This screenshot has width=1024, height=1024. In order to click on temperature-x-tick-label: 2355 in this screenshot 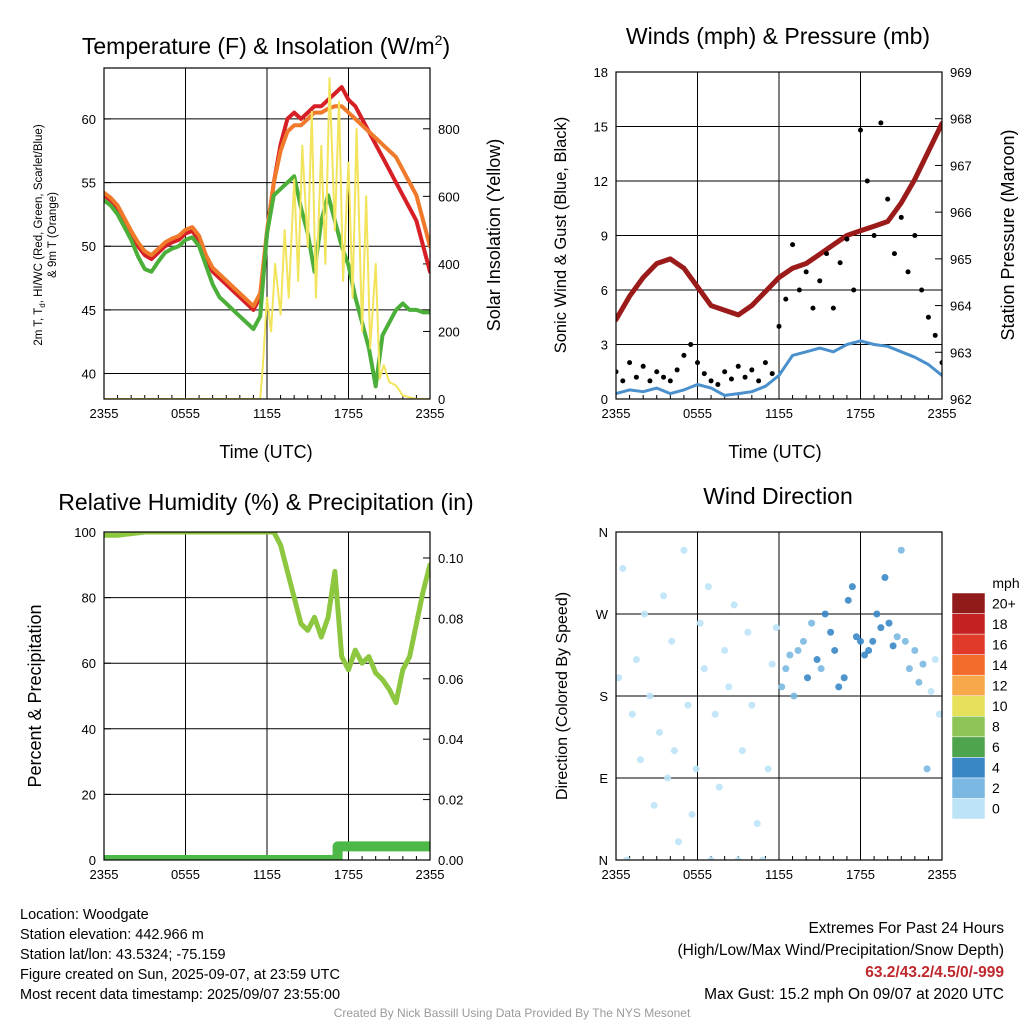, I will do `click(104, 413)`.